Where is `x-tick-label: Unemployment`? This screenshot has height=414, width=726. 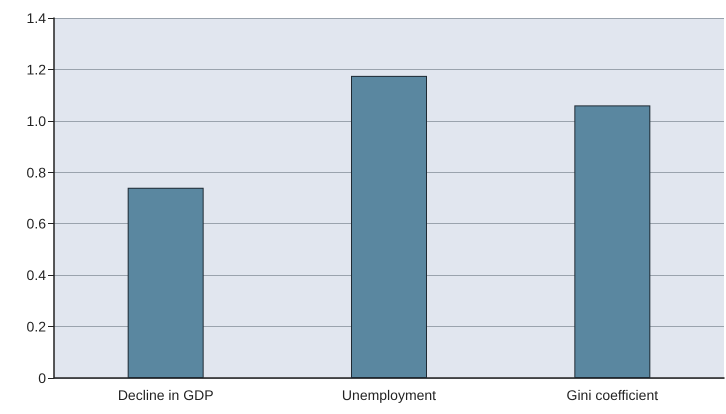
x-tick-label: Unemployment is located at coordinates (389, 395).